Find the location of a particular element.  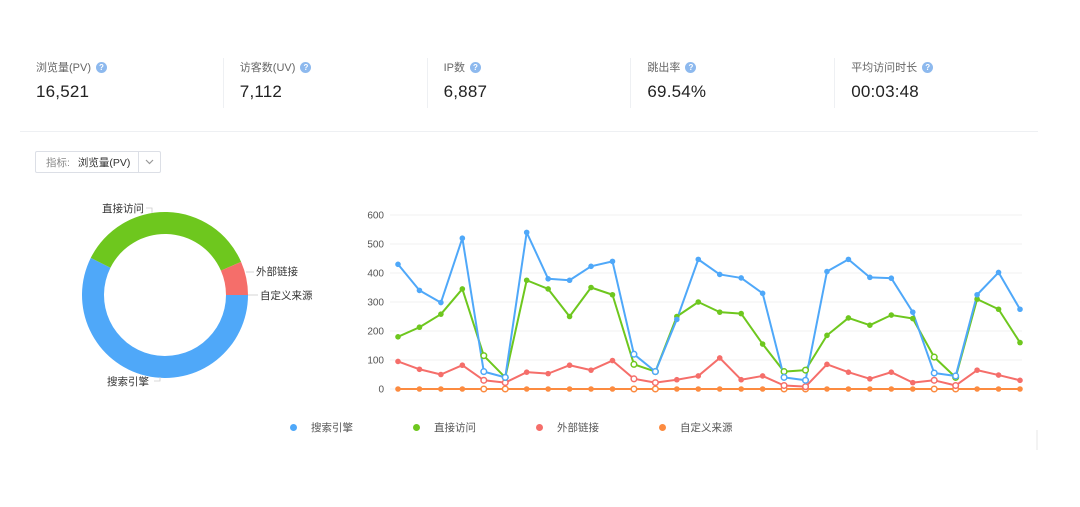

legend-item-direct: 直接访问 is located at coordinates (464, 427).